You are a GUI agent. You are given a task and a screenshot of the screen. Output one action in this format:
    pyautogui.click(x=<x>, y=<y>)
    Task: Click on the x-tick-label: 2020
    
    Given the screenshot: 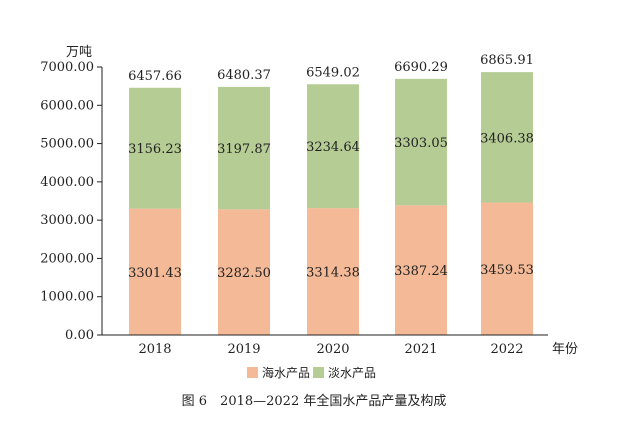 What is the action you would take?
    pyautogui.click(x=332, y=349)
    